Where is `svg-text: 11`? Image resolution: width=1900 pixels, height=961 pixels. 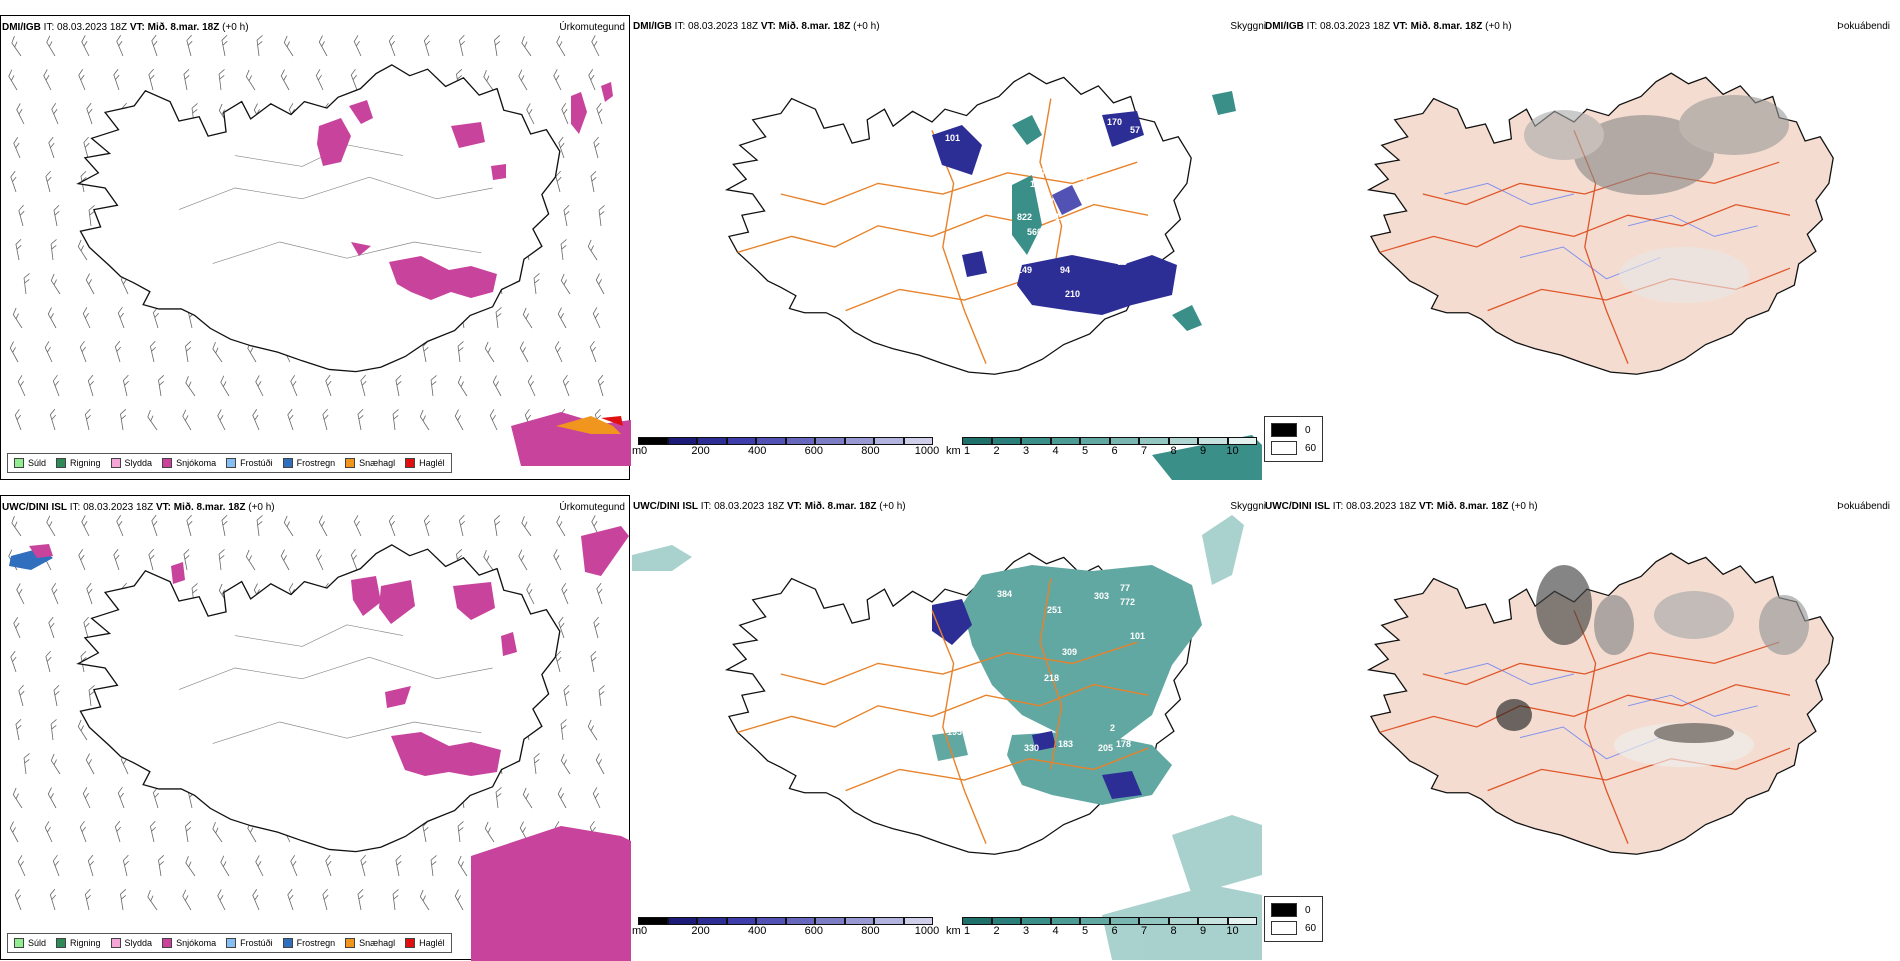
svg-text: 11 is located at coordinates (962, 240).